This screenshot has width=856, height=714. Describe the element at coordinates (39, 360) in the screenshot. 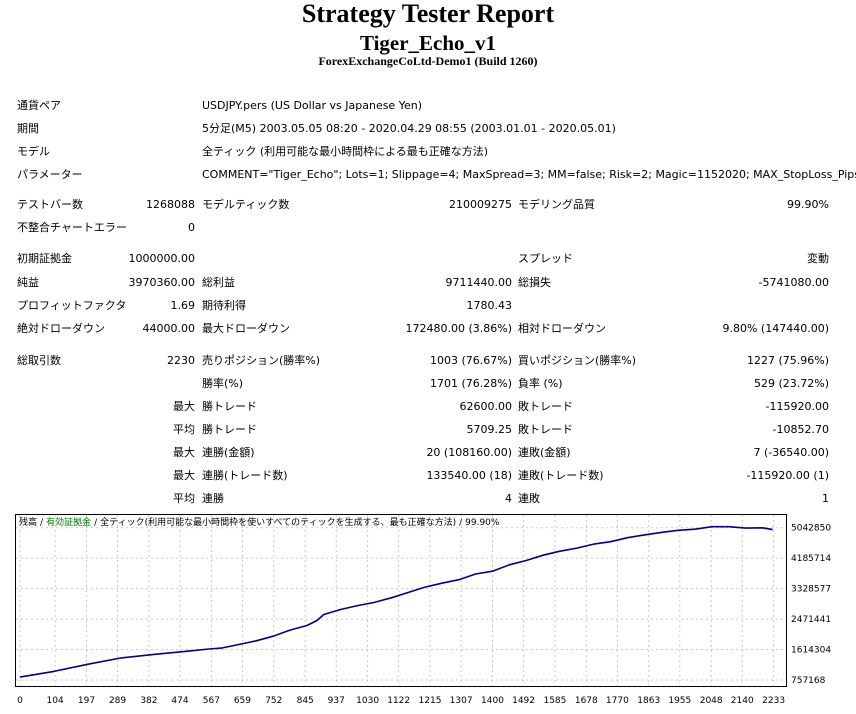

I see `trades-label: 総取引数` at that location.